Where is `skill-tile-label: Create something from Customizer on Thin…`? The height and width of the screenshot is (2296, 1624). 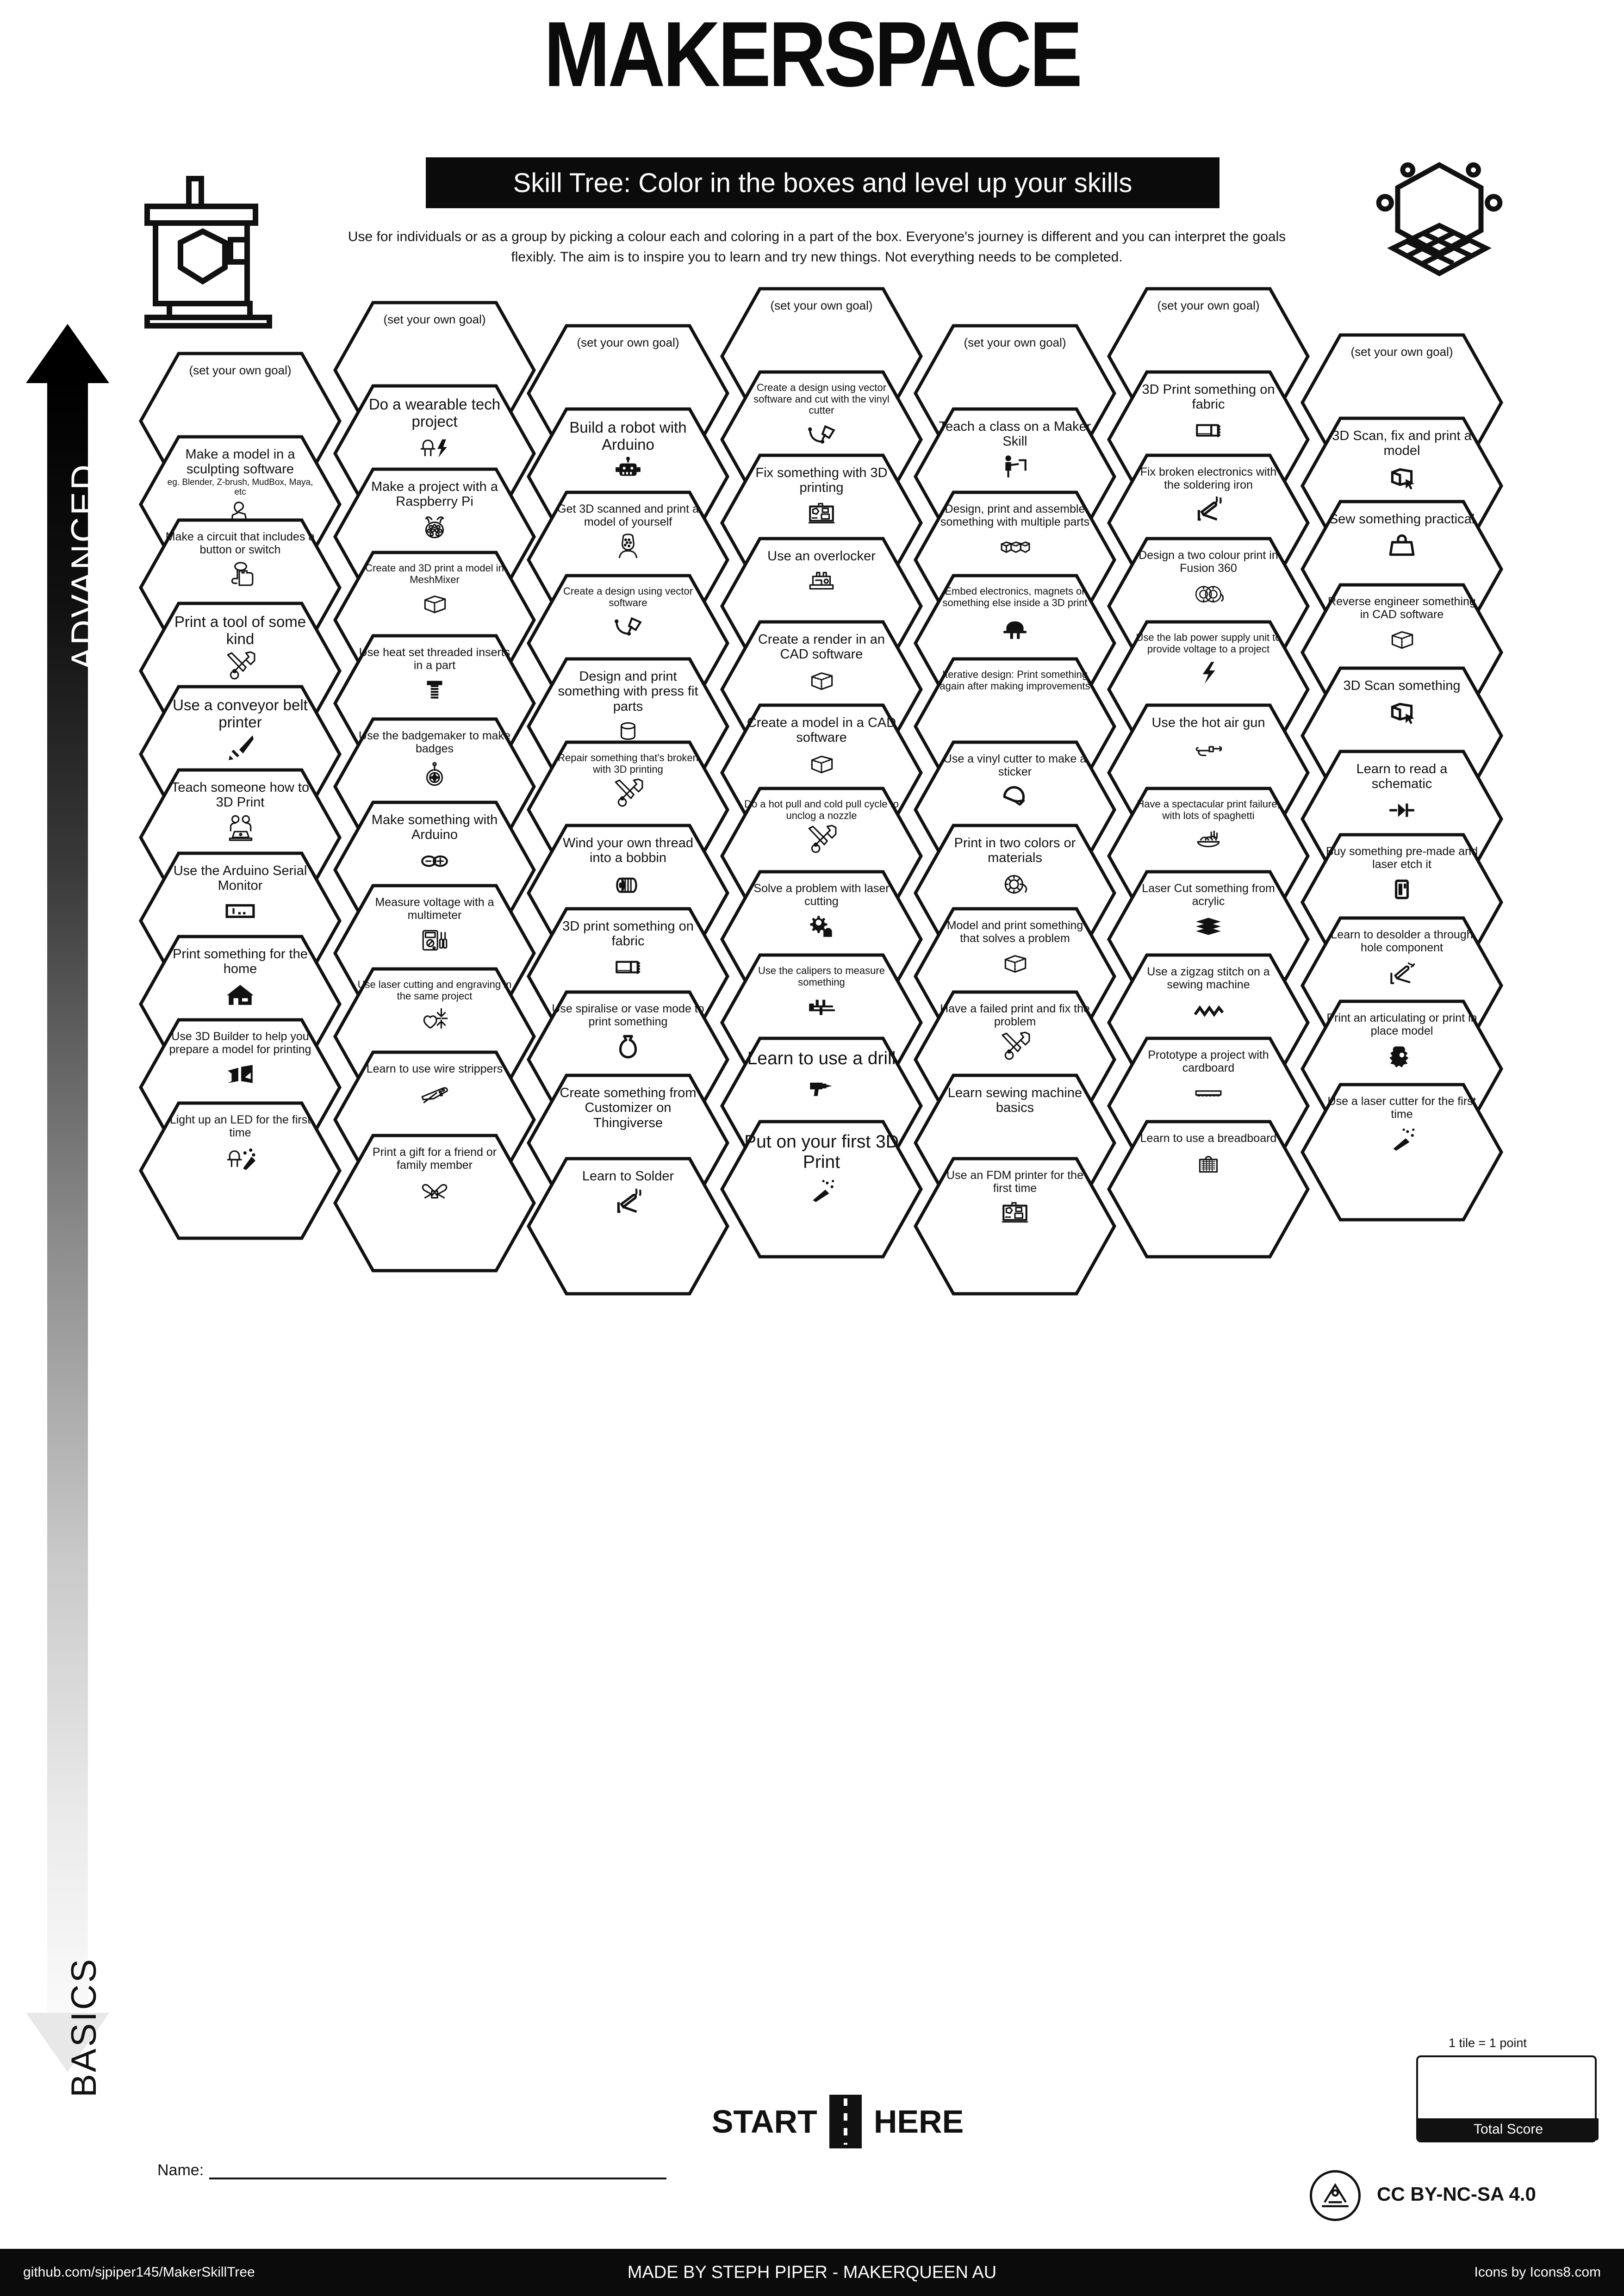 skill-tile-label: Create something from Customizer on Thin… is located at coordinates (628, 1108).